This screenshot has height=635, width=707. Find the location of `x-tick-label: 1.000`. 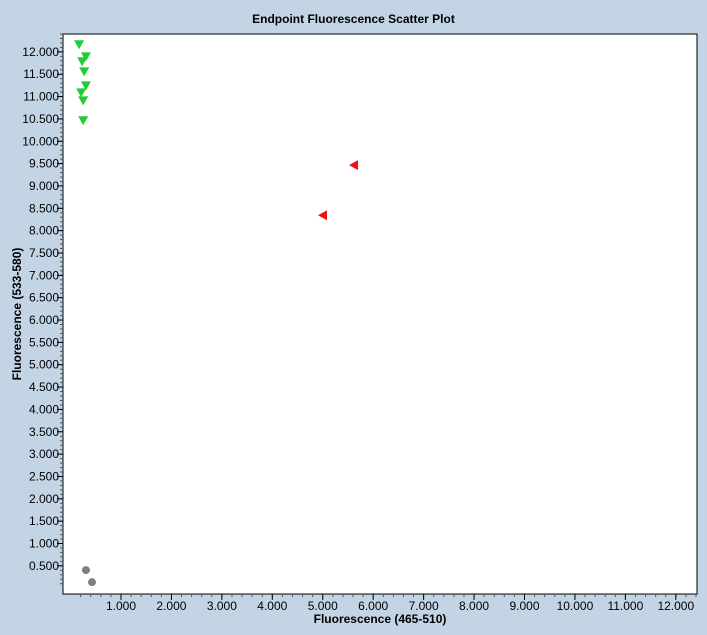

x-tick-label: 1.000 is located at coordinates (121, 606).